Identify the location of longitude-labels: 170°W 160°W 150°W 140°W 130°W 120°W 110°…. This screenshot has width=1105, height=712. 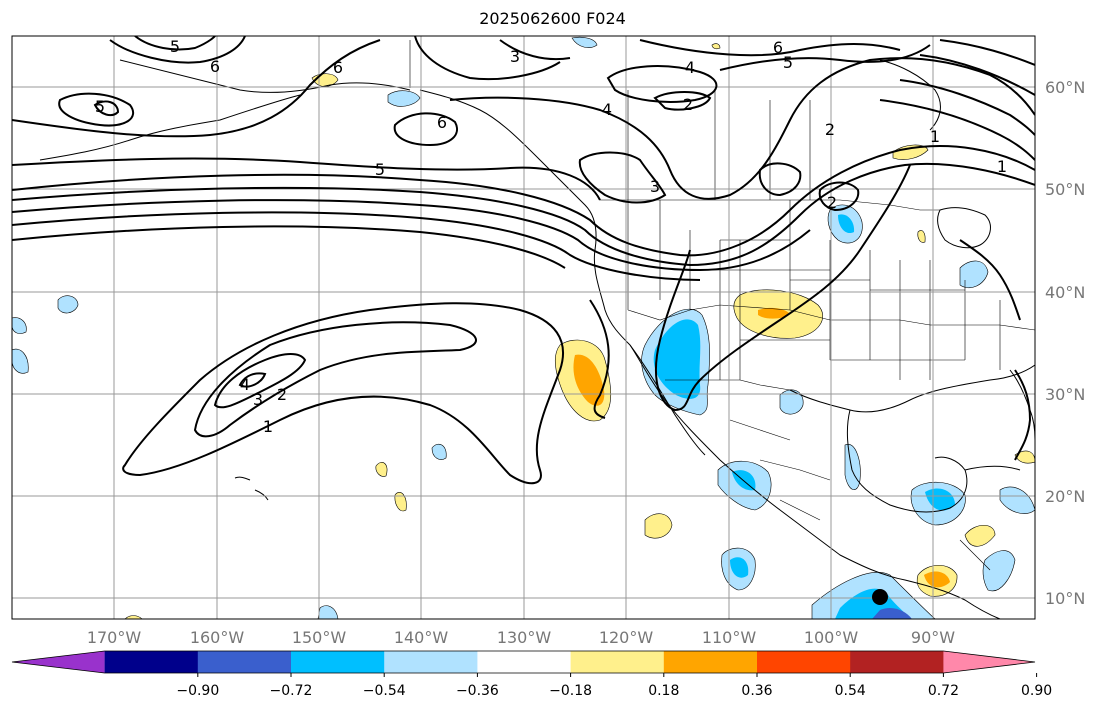
(521, 637).